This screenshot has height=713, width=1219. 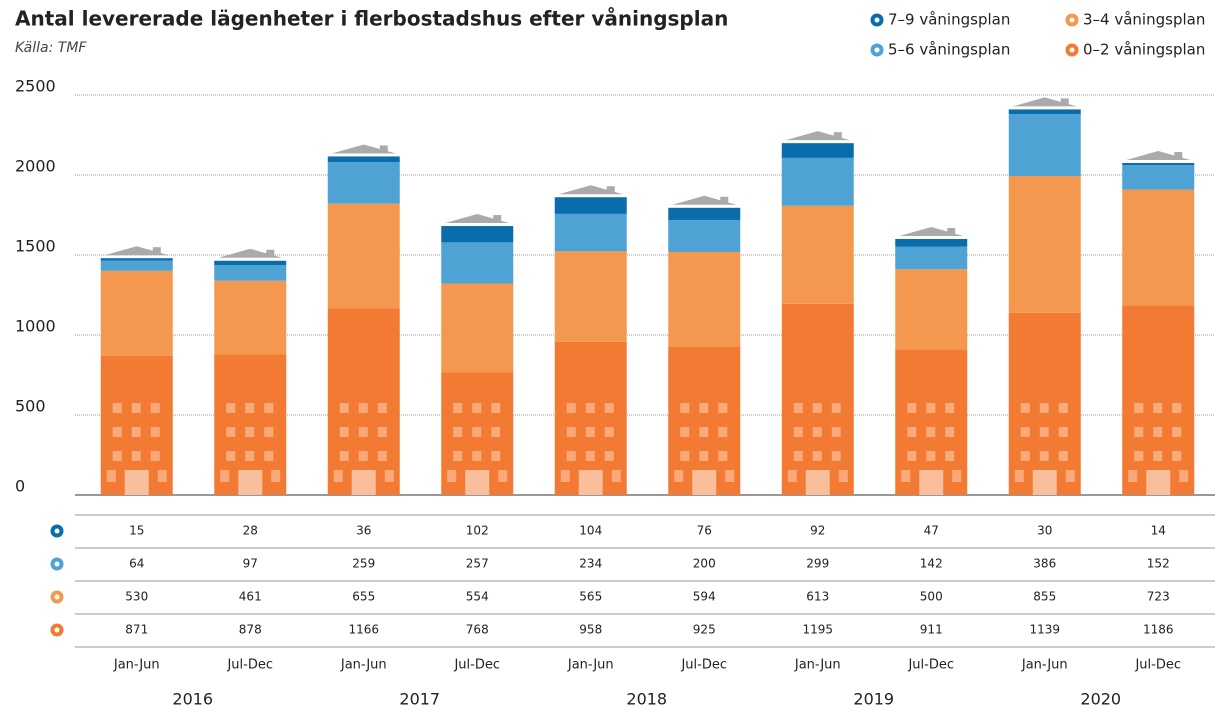 What do you see at coordinates (51, 48) in the screenshot?
I see `chart-subtitle: Källa: TMF` at bounding box center [51, 48].